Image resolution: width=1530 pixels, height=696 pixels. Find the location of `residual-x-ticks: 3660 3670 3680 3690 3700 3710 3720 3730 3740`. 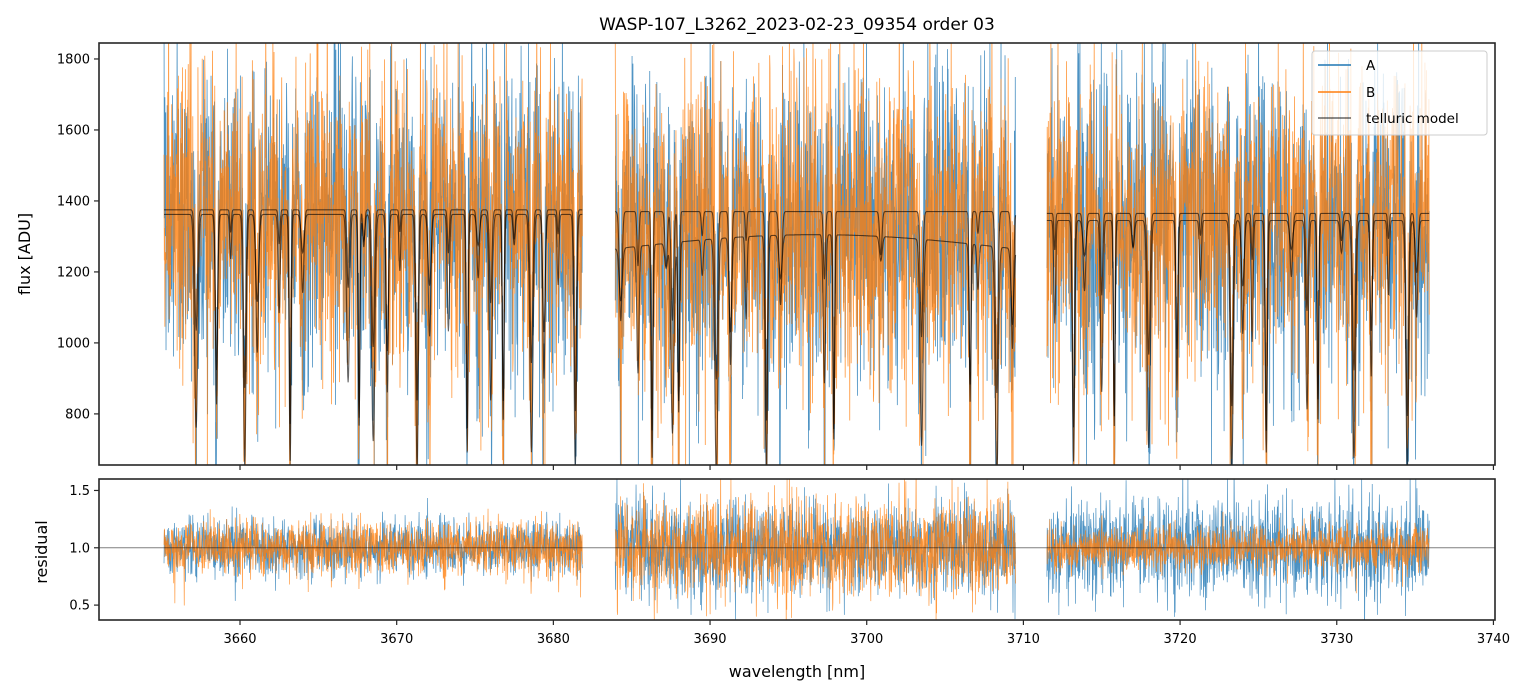

residual-x-ticks: 3660 3670 3680 3690 3700 3710 3720 3730 3740 is located at coordinates (866, 633).